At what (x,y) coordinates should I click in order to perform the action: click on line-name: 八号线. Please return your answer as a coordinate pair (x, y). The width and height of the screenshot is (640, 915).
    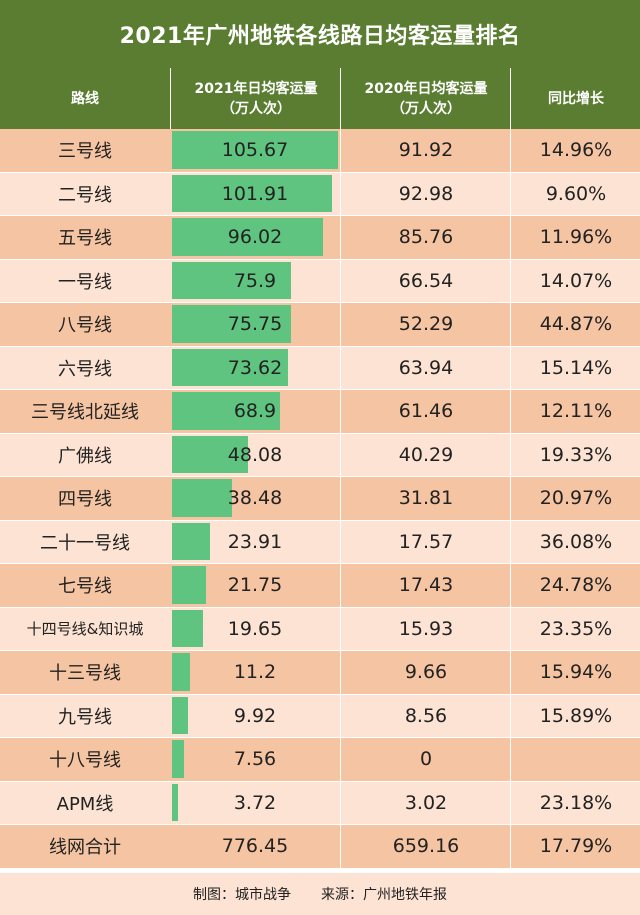
    Looking at the image, I should click on (85, 326).